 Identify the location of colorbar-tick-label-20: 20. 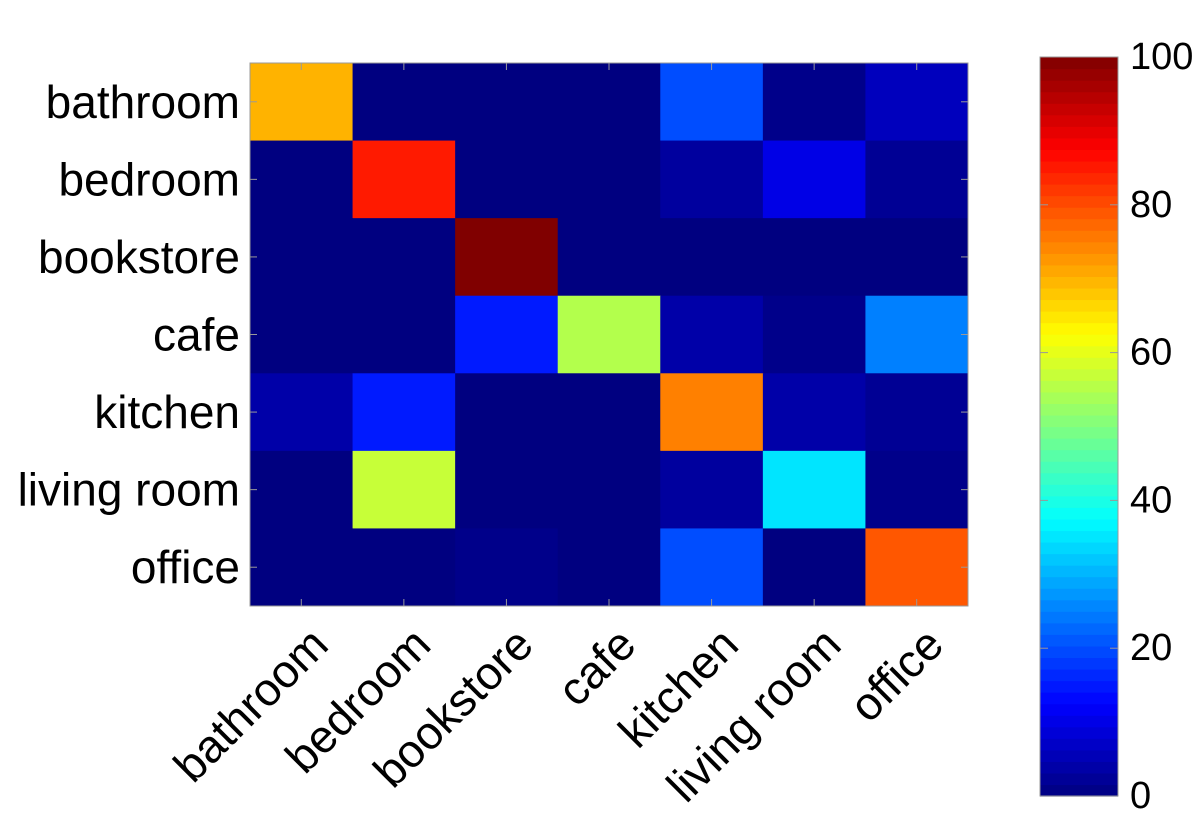
(1151, 648).